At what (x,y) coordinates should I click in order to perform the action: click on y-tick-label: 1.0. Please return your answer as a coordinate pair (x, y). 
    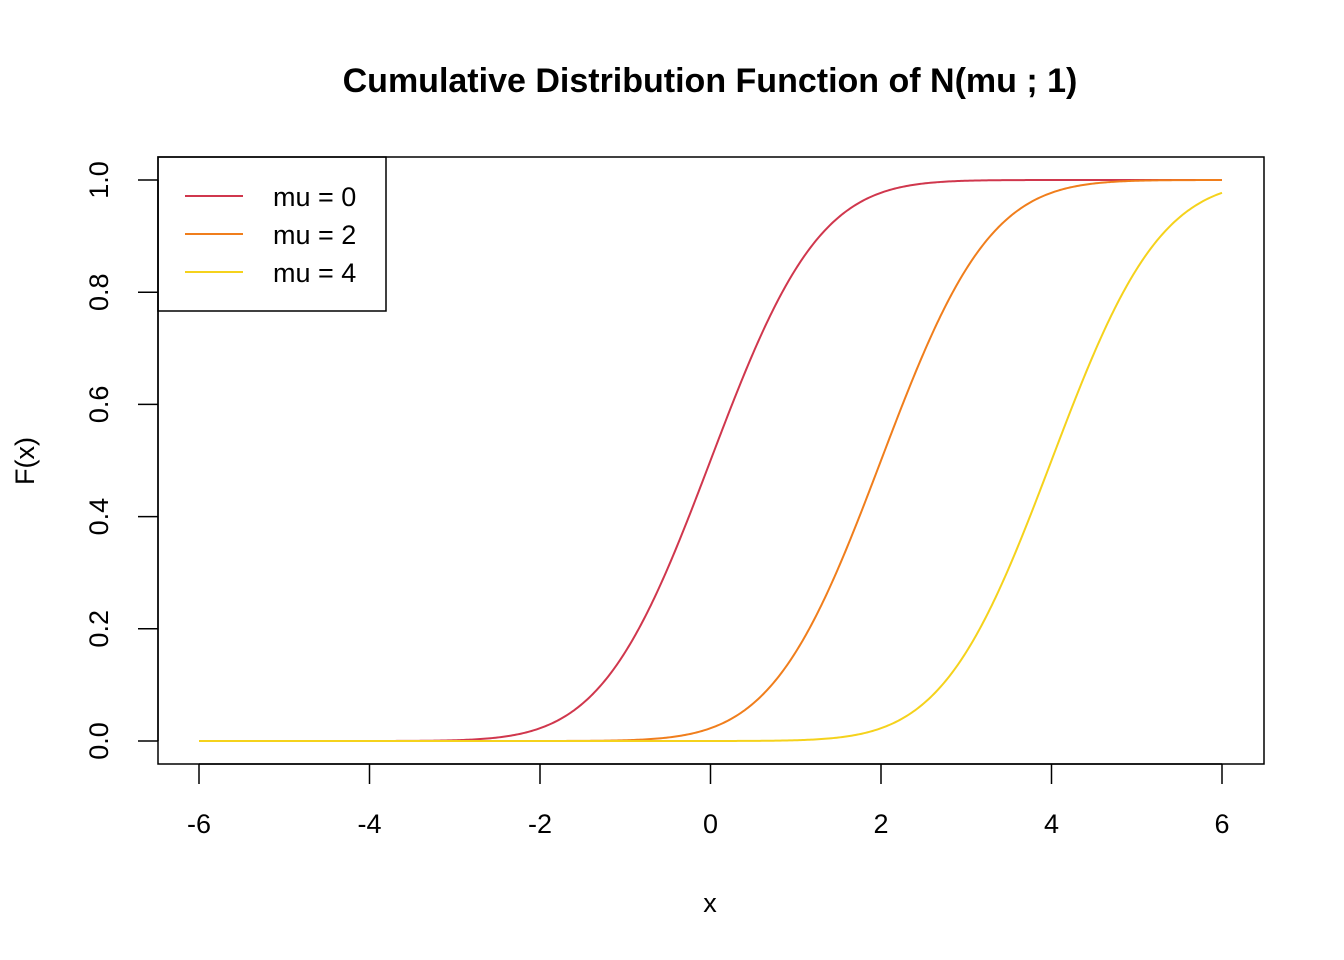
    Looking at the image, I should click on (99, 180).